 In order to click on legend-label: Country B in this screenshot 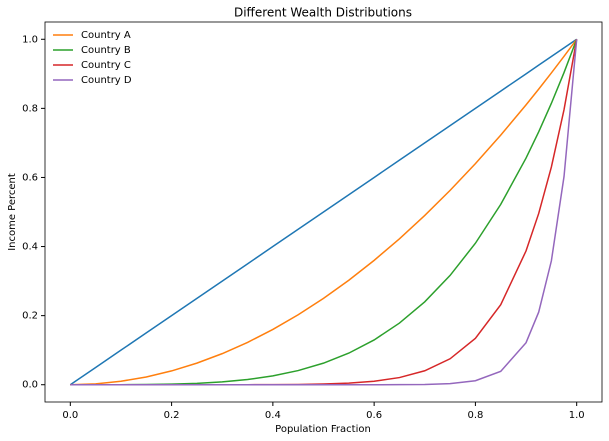, I will do `click(106, 50)`.